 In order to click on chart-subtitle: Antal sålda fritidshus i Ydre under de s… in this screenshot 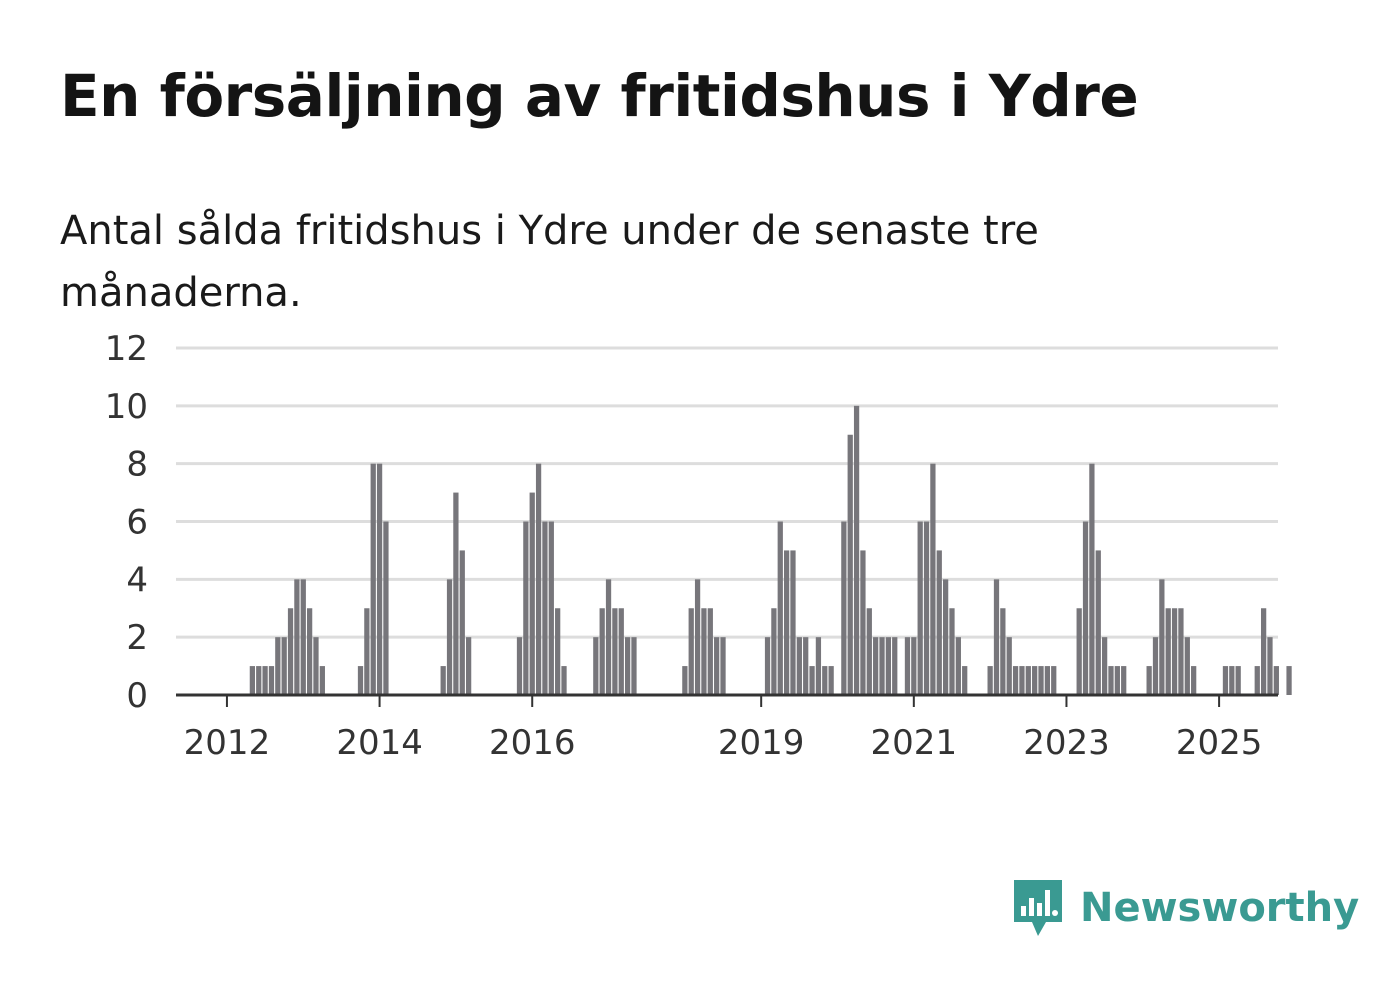, I will do `click(549, 262)`.